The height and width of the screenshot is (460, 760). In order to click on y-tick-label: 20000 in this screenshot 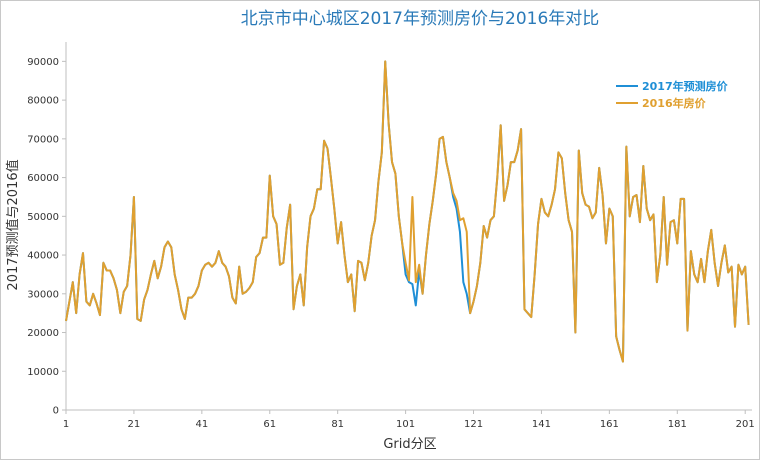, I will do `click(43, 333)`.